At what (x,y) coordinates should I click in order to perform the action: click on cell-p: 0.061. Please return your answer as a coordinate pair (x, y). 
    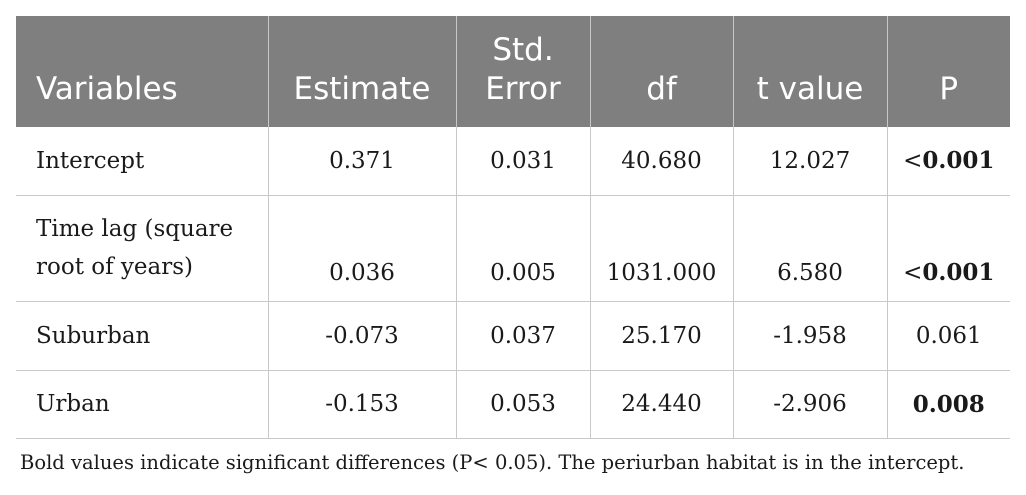
    Looking at the image, I should click on (948, 336).